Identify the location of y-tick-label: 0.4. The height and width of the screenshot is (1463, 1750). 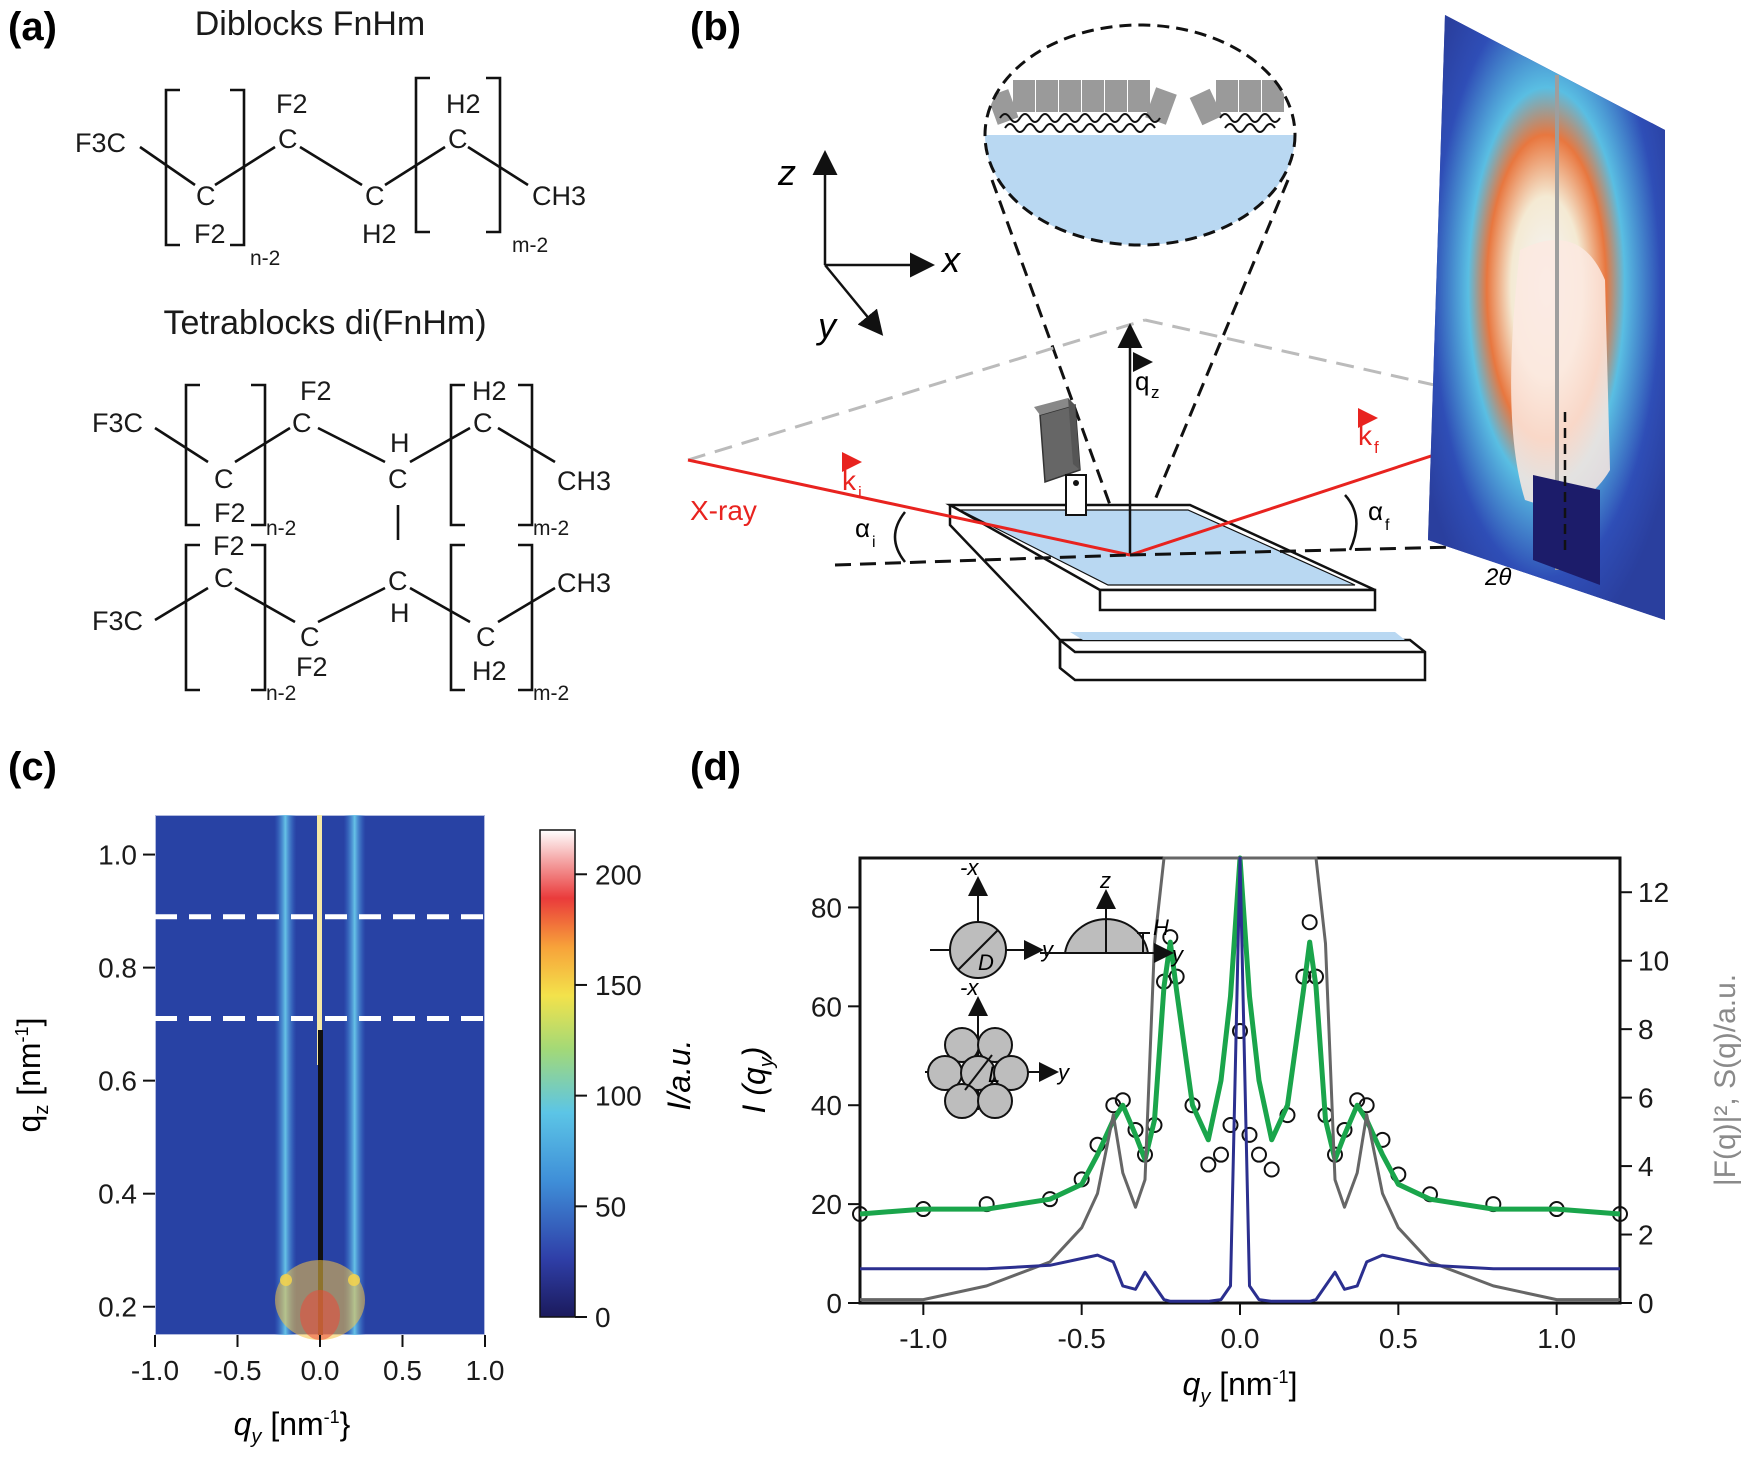
(117, 1194).